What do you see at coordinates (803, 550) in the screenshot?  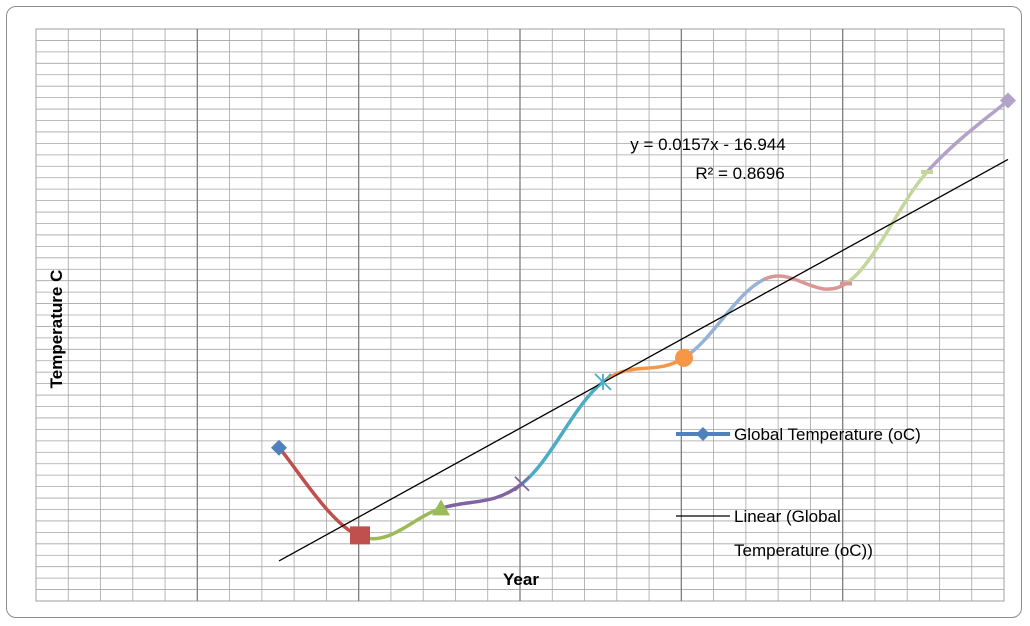 I see `legend-trend-label-line2: Temperature (oC))` at bounding box center [803, 550].